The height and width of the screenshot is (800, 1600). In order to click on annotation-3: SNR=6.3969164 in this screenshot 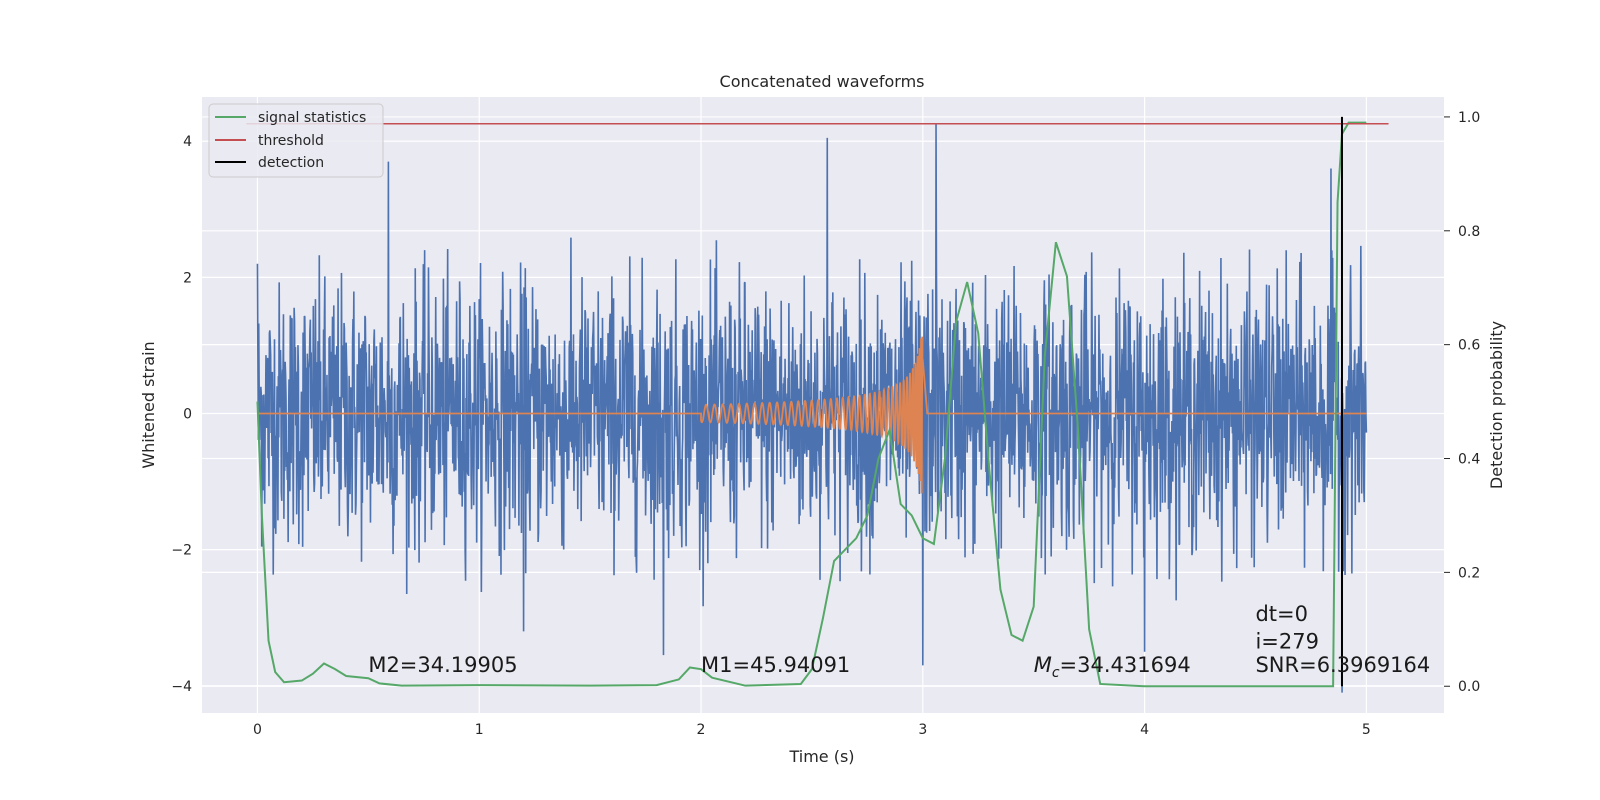, I will do `click(1342, 665)`.